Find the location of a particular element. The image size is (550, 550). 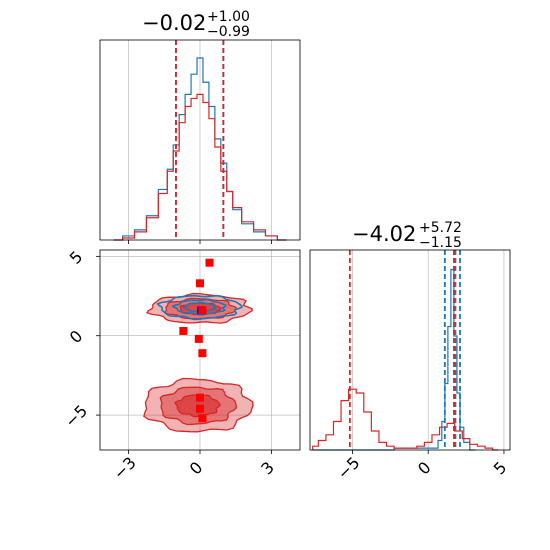

y-tick-label: −5 is located at coordinates (76, 416).